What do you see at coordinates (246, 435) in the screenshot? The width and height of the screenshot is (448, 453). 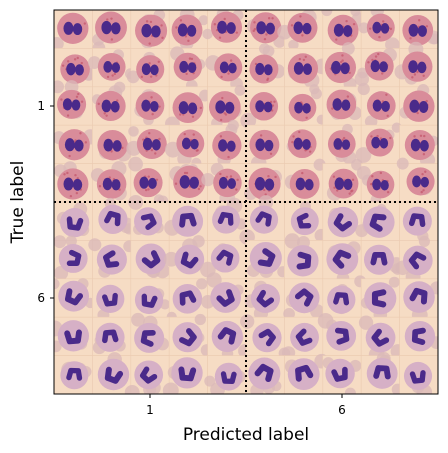 I see `x-axis-label: Predicted label` at bounding box center [246, 435].